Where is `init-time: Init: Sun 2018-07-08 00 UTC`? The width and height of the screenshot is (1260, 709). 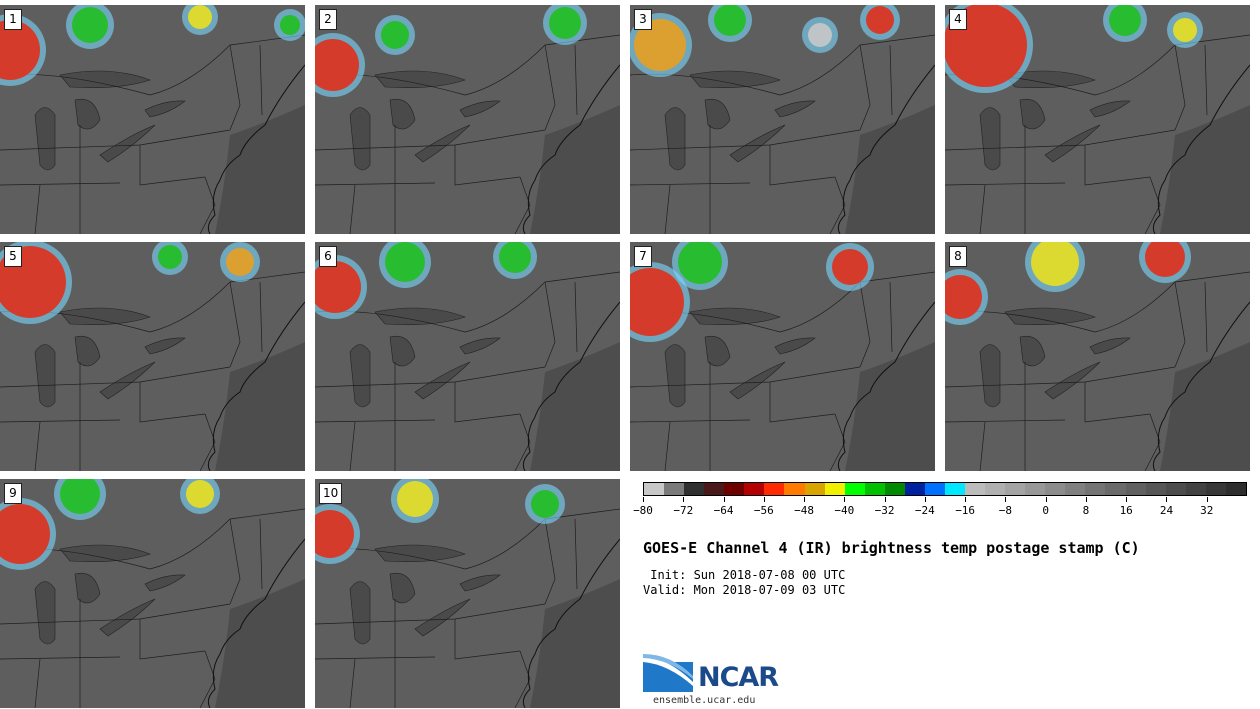 init-time: Init: Sun 2018-07-08 00 UTC is located at coordinates (744, 575).